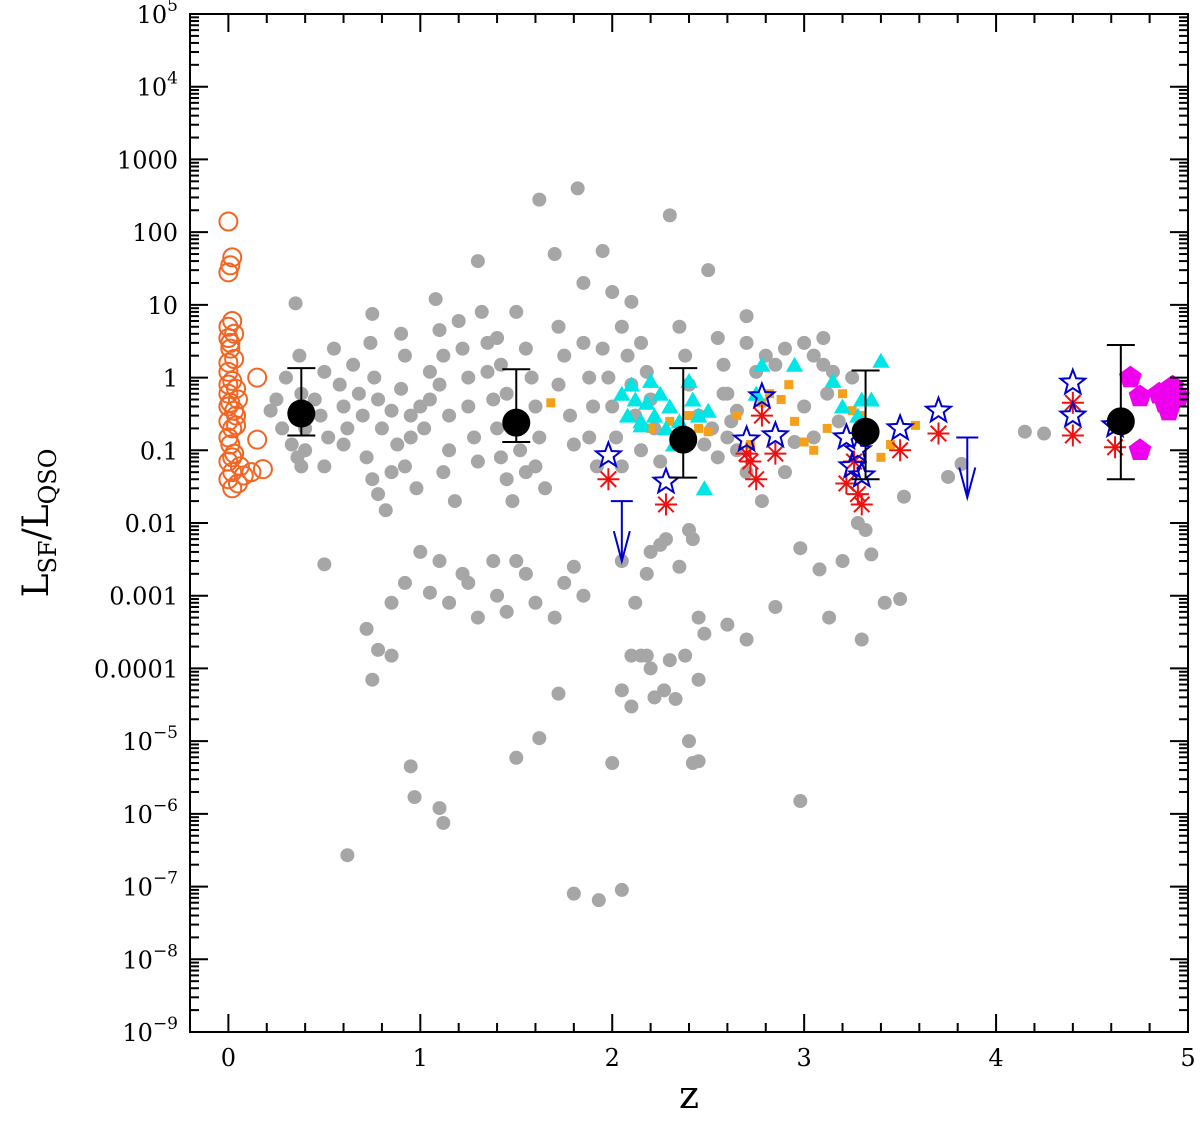 The height and width of the screenshot is (1122, 1200). Describe the element at coordinates (967, 469) in the screenshot. I see `upper-limit-arrow` at that location.